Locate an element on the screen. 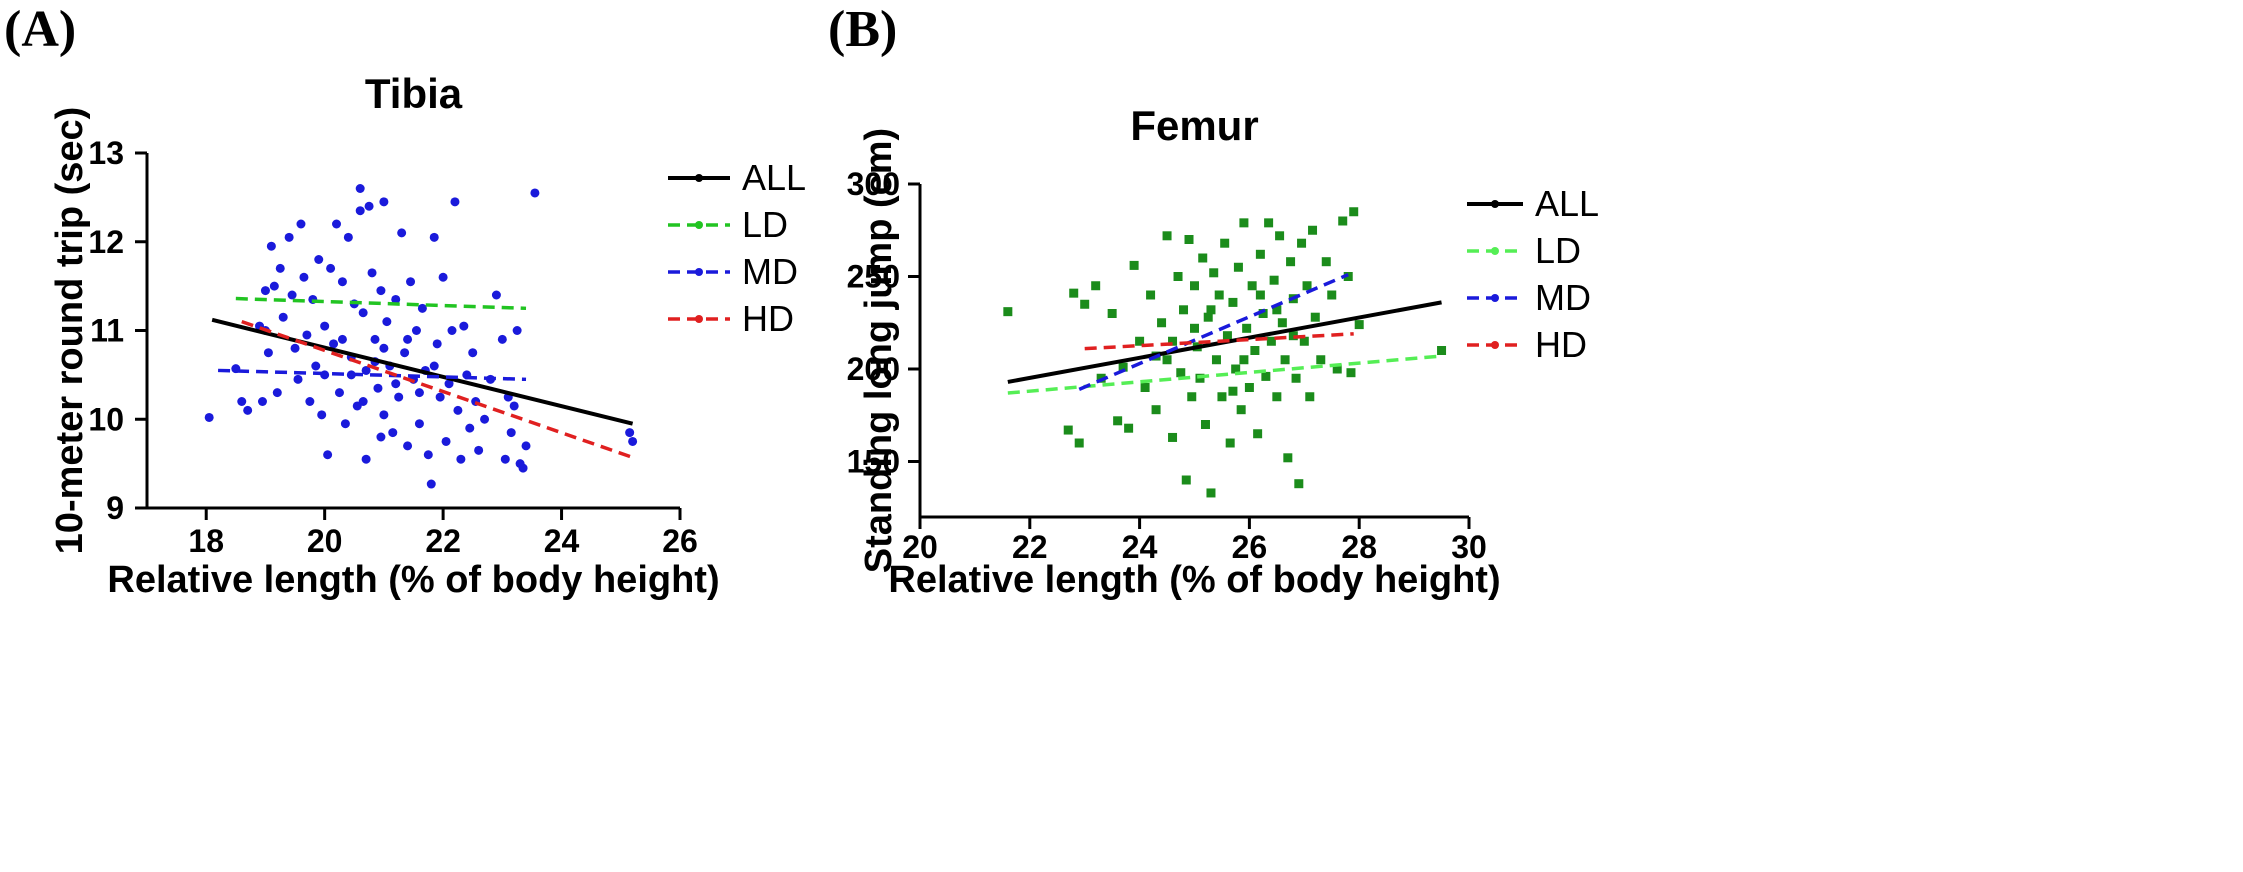 Image resolution: width=2243 pixels, height=872 pixels. femur-y-tick-label: 300 is located at coordinates (873, 184).